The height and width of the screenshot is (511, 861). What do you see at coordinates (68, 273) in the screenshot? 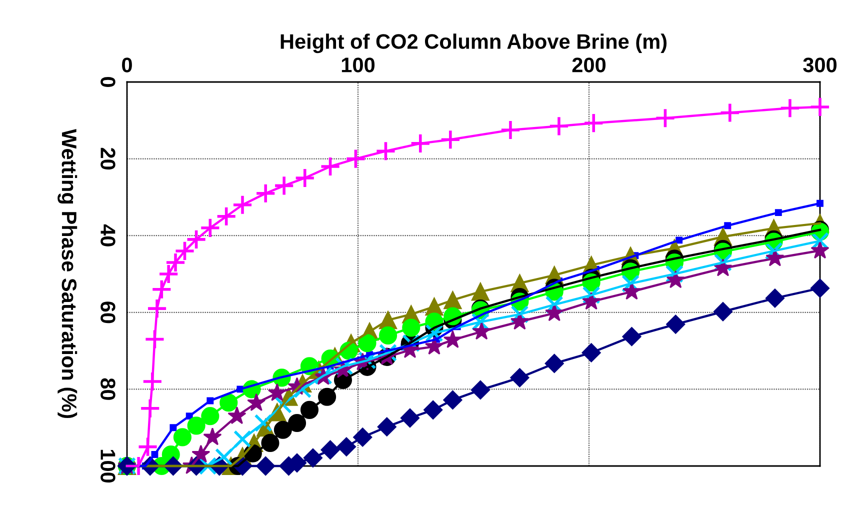
I see `y-axis-title: Wetting Phase Saturation (%)` at bounding box center [68, 273].